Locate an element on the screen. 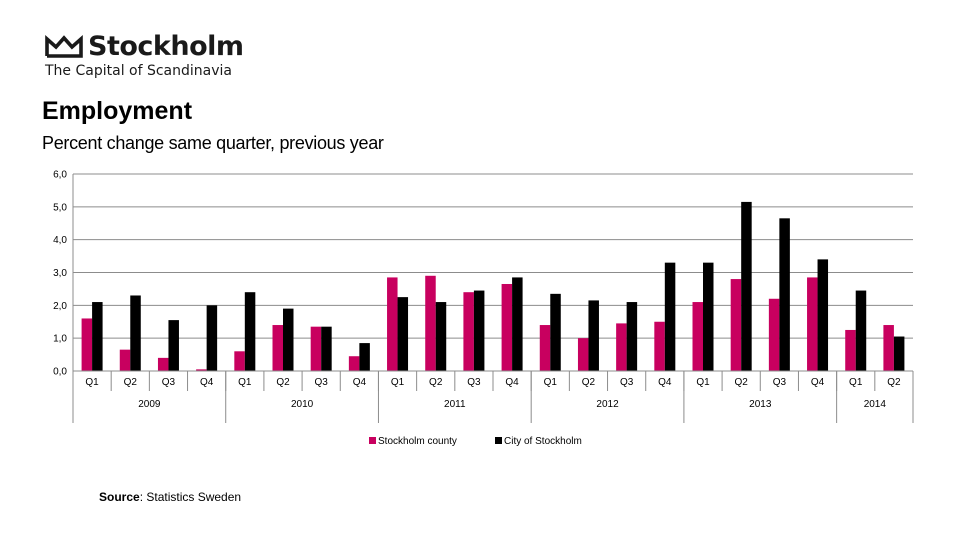  brand-tagline: The Capital of Scandinavia is located at coordinates (138, 71).